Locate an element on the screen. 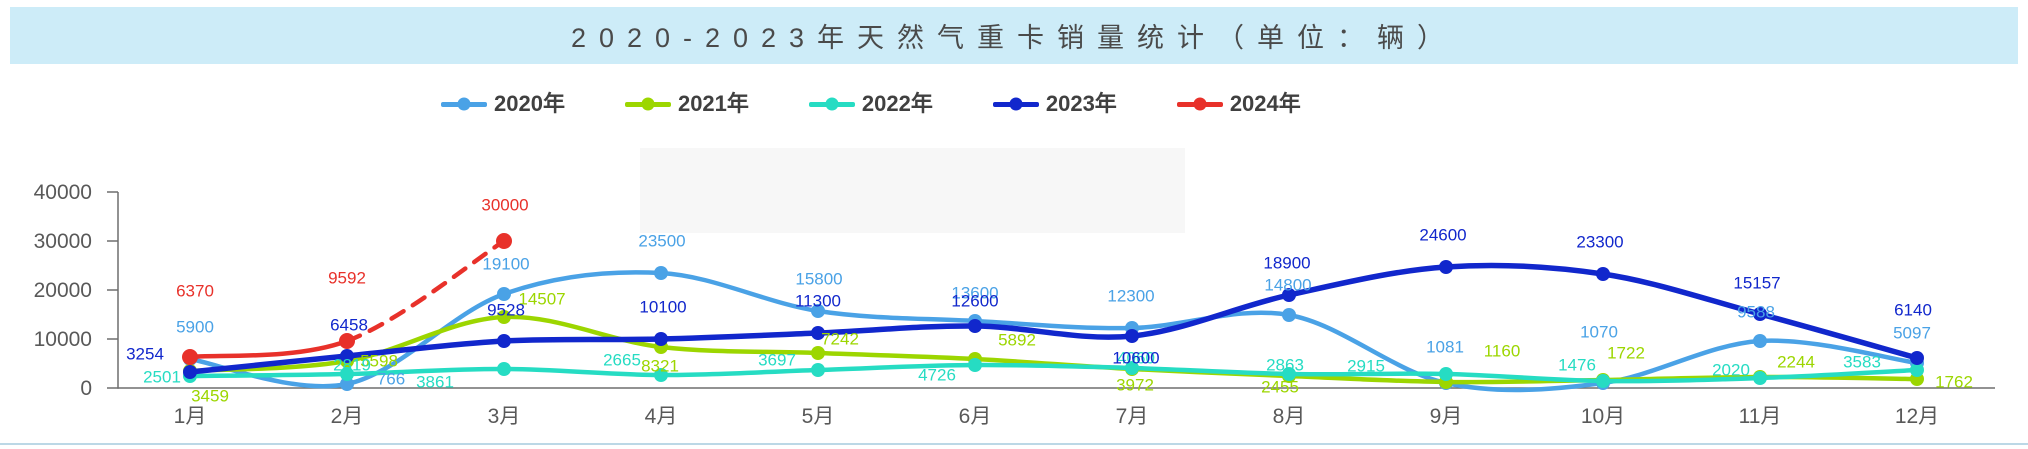 The image size is (2028, 449). data-label-2024年-1月: 6370 is located at coordinates (195, 291).